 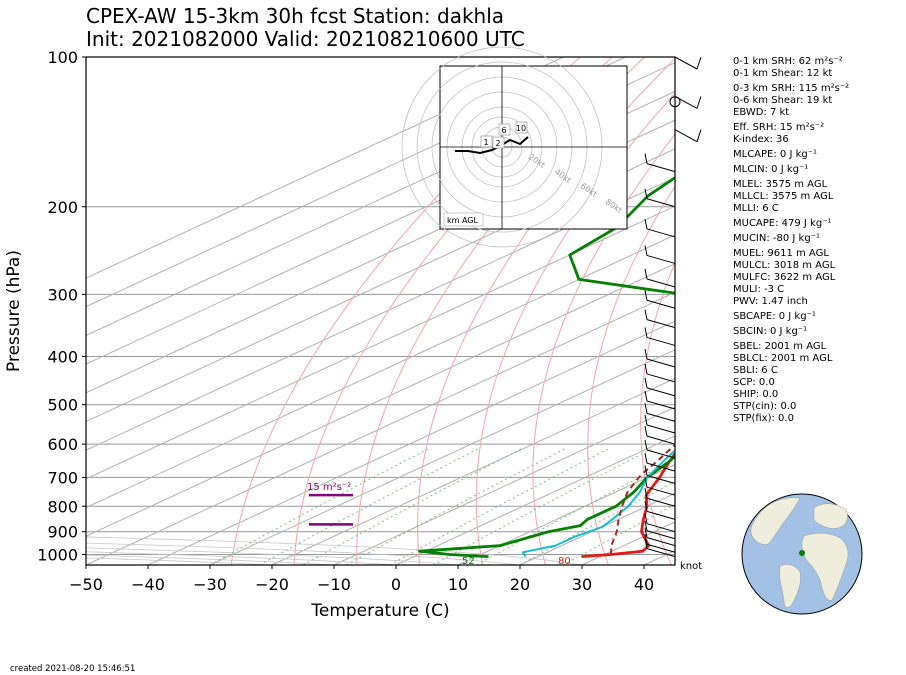 I want to click on station-marker, so click(x=802, y=553).